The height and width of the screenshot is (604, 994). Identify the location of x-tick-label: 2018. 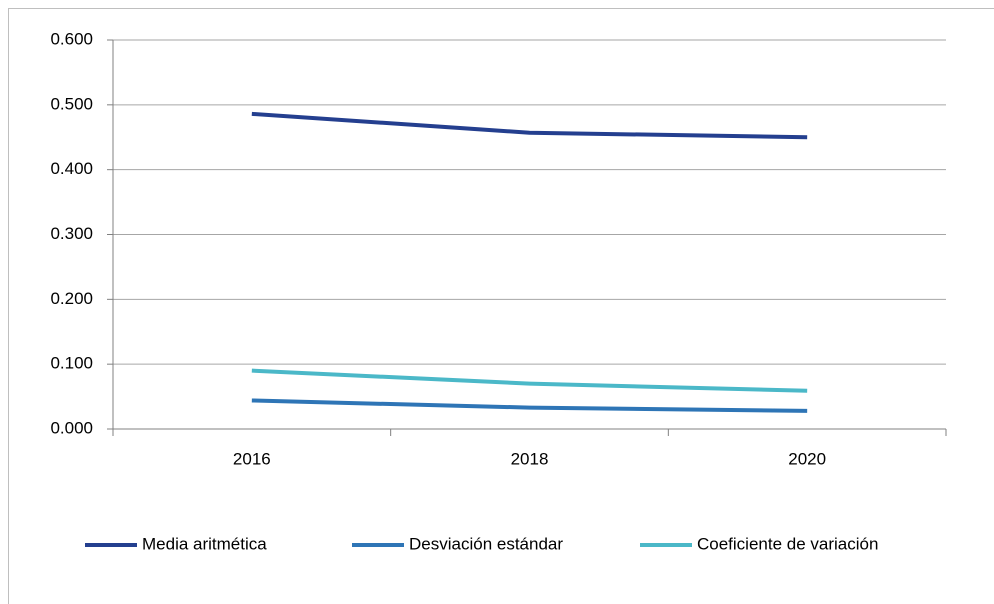
(530, 458).